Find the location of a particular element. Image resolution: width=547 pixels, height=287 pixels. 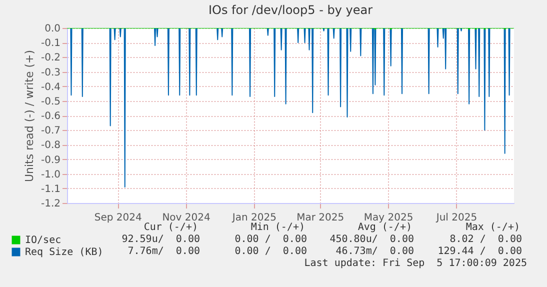

legend-label: Req Size (KB) is located at coordinates (64, 252).